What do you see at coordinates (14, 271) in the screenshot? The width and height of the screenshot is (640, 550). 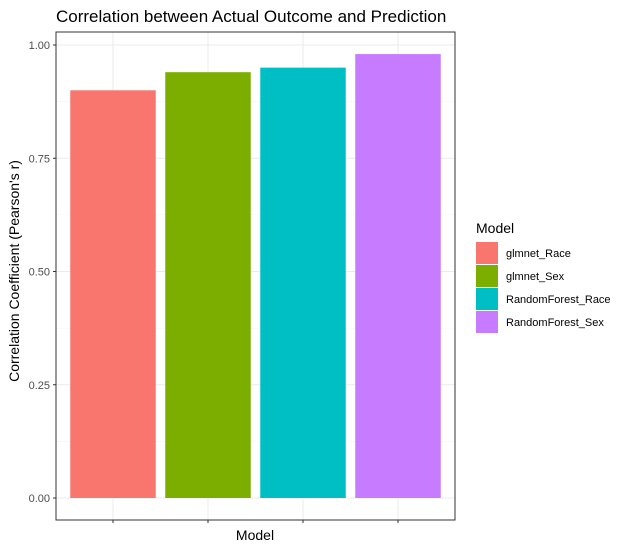 I see `y-axis-title: Correlation Coefficient (Pearson's r)` at bounding box center [14, 271].